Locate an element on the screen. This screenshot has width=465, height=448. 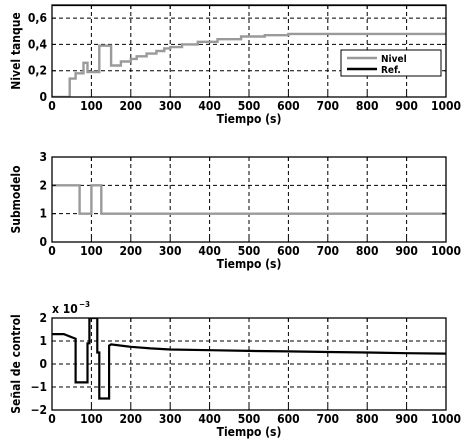
series-line-nivel is located at coordinates (249, 64).